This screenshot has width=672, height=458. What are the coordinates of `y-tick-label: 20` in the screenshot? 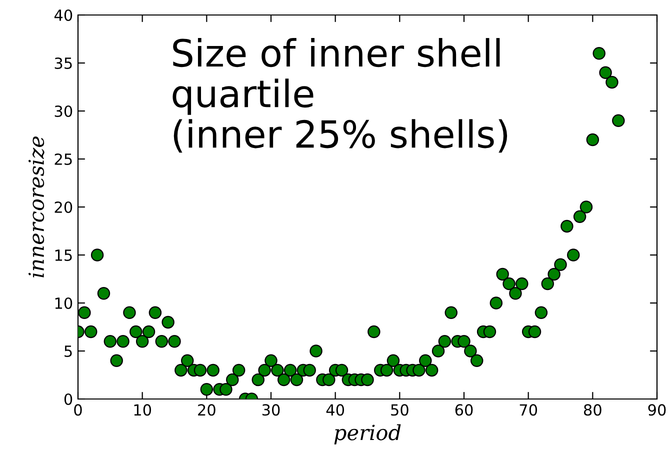 It's located at (63, 207).